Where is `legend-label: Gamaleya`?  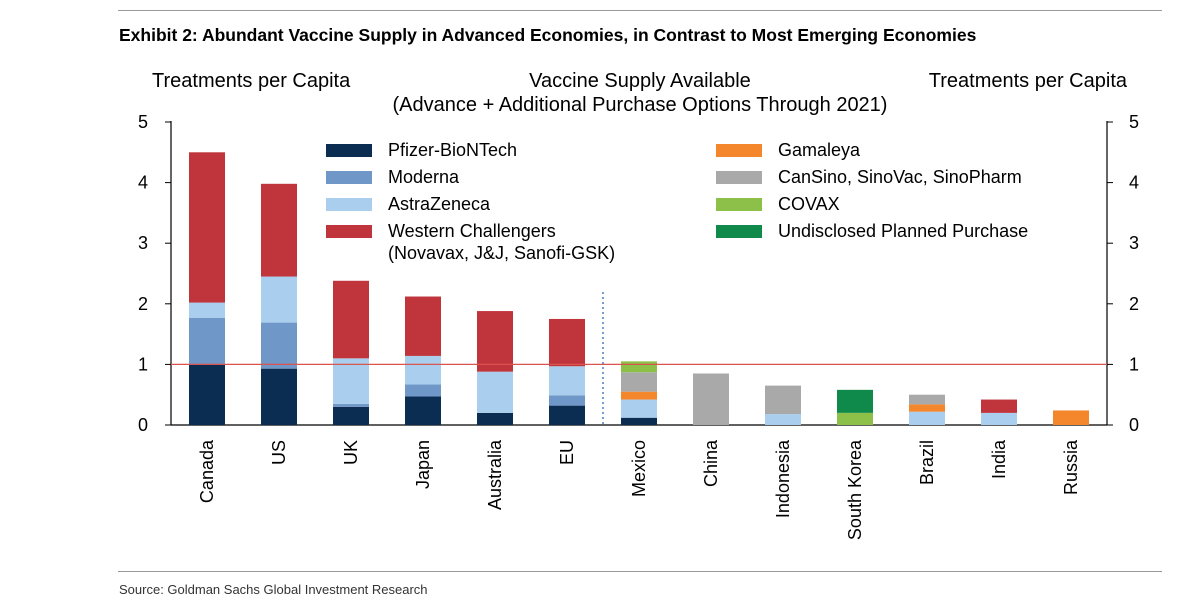 legend-label: Gamaleya is located at coordinates (819, 150).